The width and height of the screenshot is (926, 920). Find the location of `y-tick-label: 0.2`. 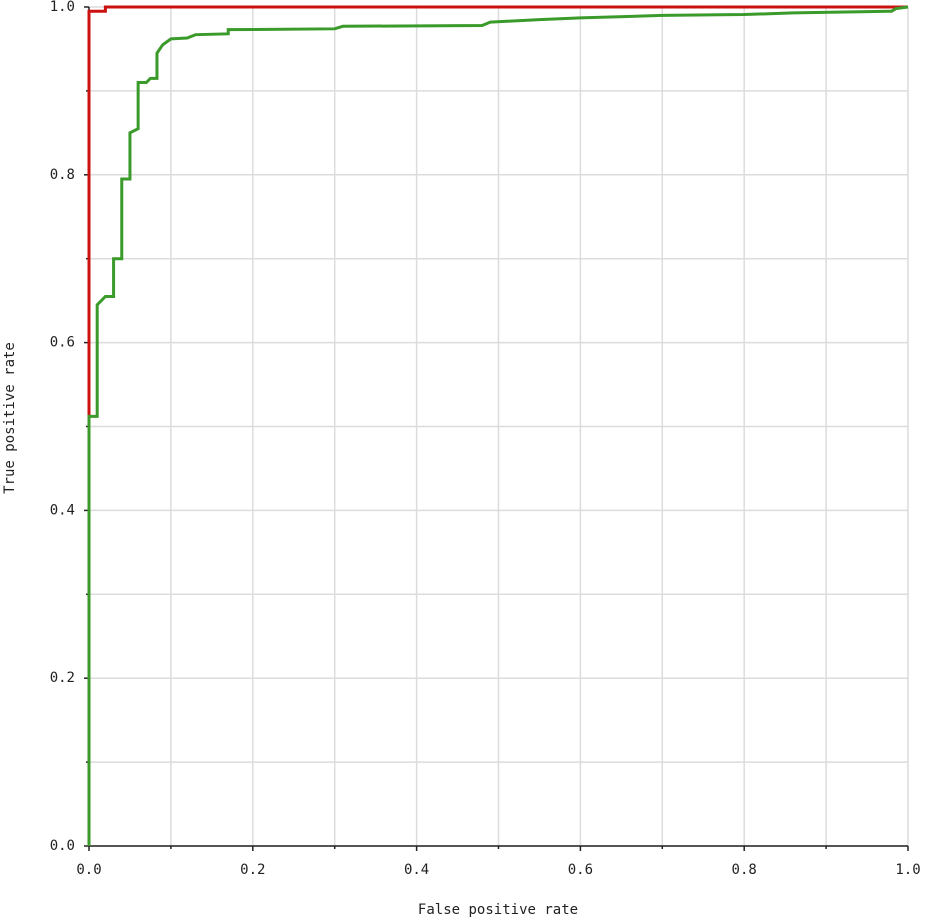

y-tick-label: 0.2 is located at coordinates (62, 678).